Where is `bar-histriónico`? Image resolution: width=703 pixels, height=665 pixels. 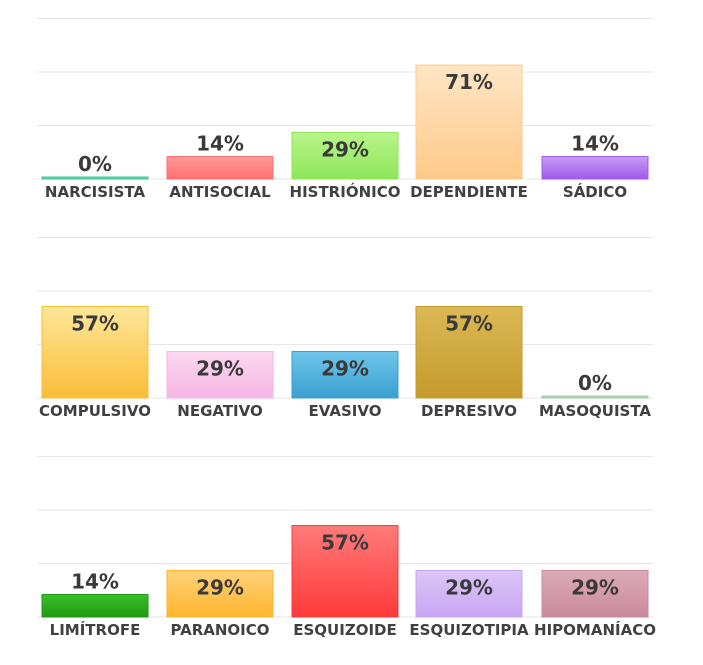
bar-histriónico is located at coordinates (345, 155).